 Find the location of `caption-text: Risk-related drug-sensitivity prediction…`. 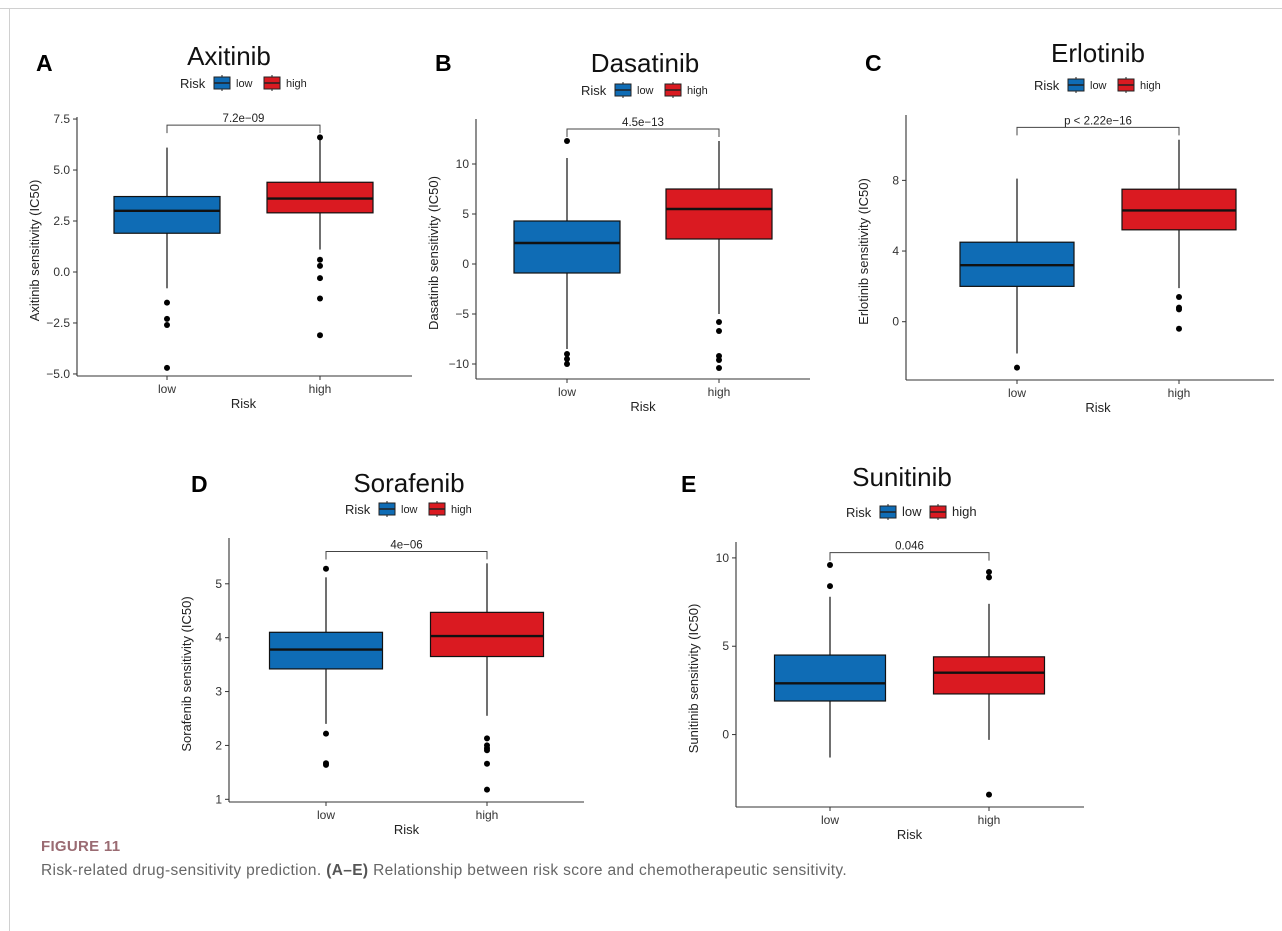

caption-text: Risk-related drug-sensitivity prediction… is located at coordinates (651, 871).